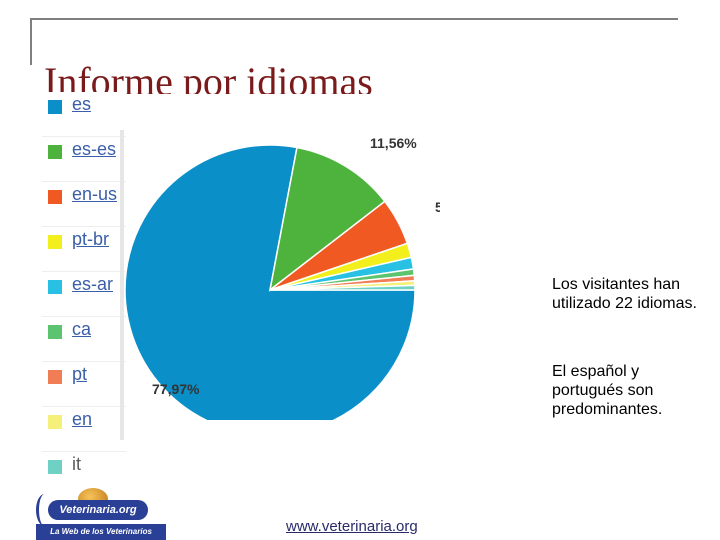  I want to click on footer-url-link: www.veterinaria.org, so click(352, 526).